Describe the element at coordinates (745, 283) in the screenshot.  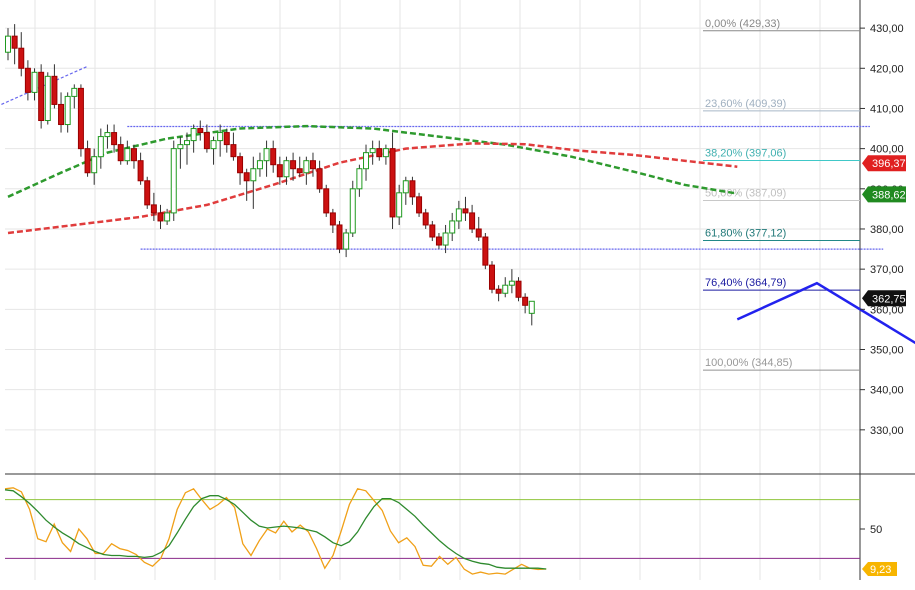
I see `fib-level-label: 76,40% (364,79)` at that location.